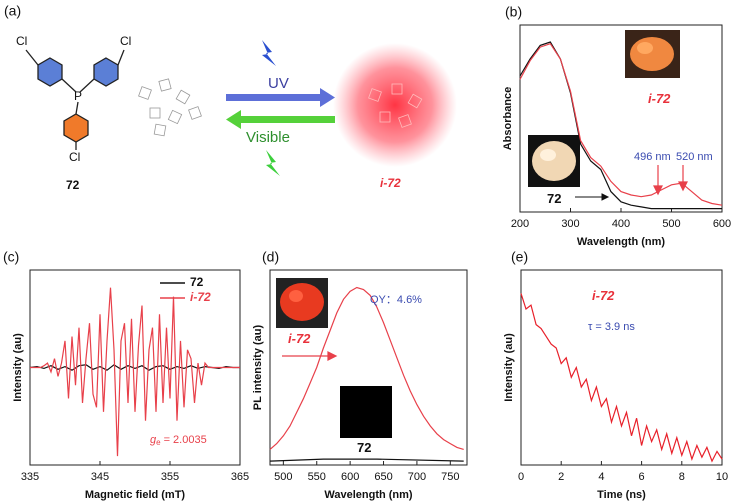  I want to click on x-tick-label: 700, so click(417, 477).